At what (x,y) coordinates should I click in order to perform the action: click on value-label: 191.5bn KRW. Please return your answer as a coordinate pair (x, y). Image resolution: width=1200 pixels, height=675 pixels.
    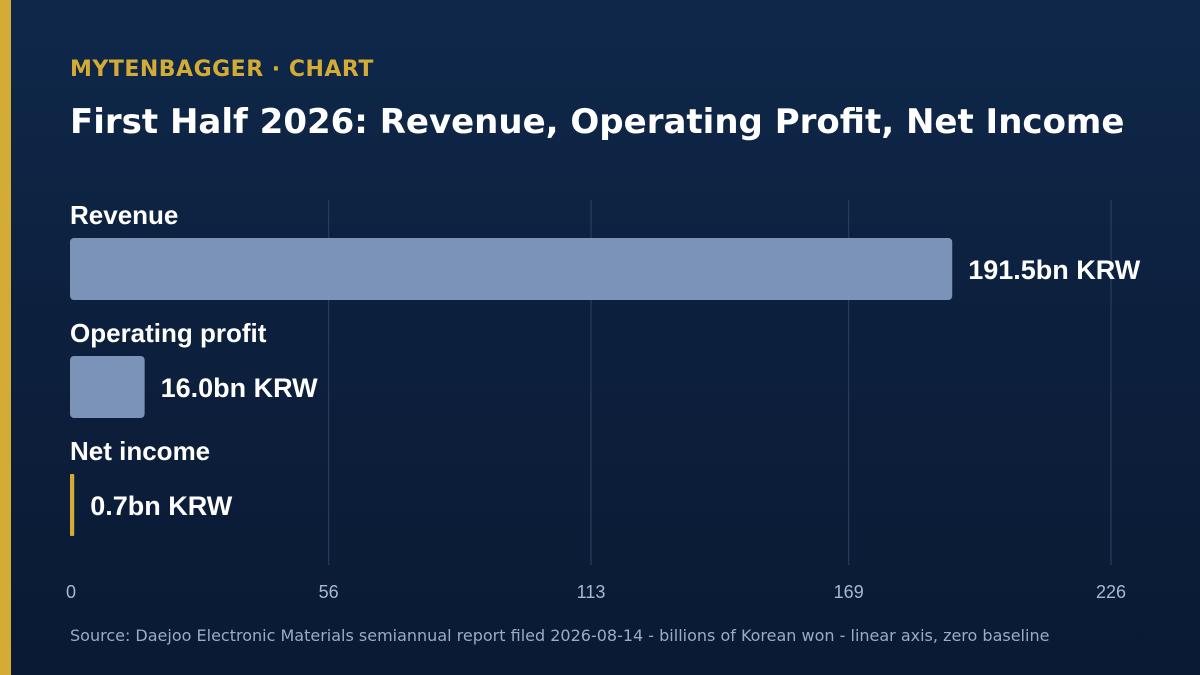
    Looking at the image, I should click on (1054, 270).